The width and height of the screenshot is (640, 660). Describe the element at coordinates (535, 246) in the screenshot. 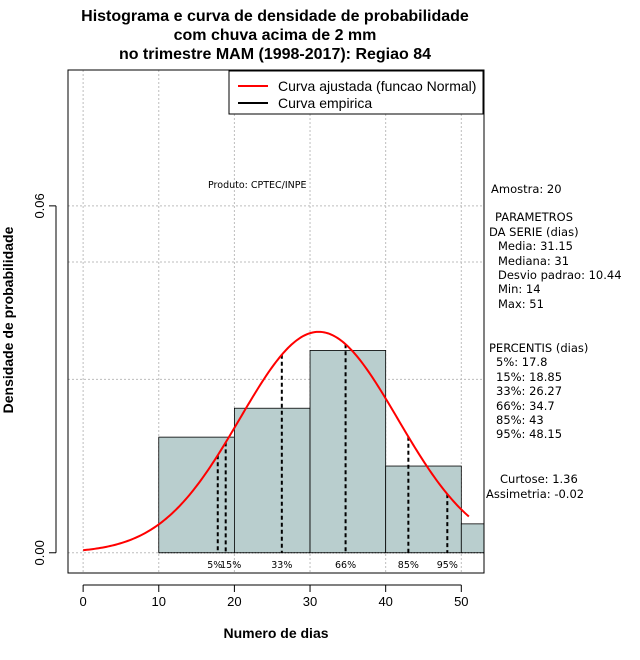

I see `stat-media: Media: 31.15` at that location.